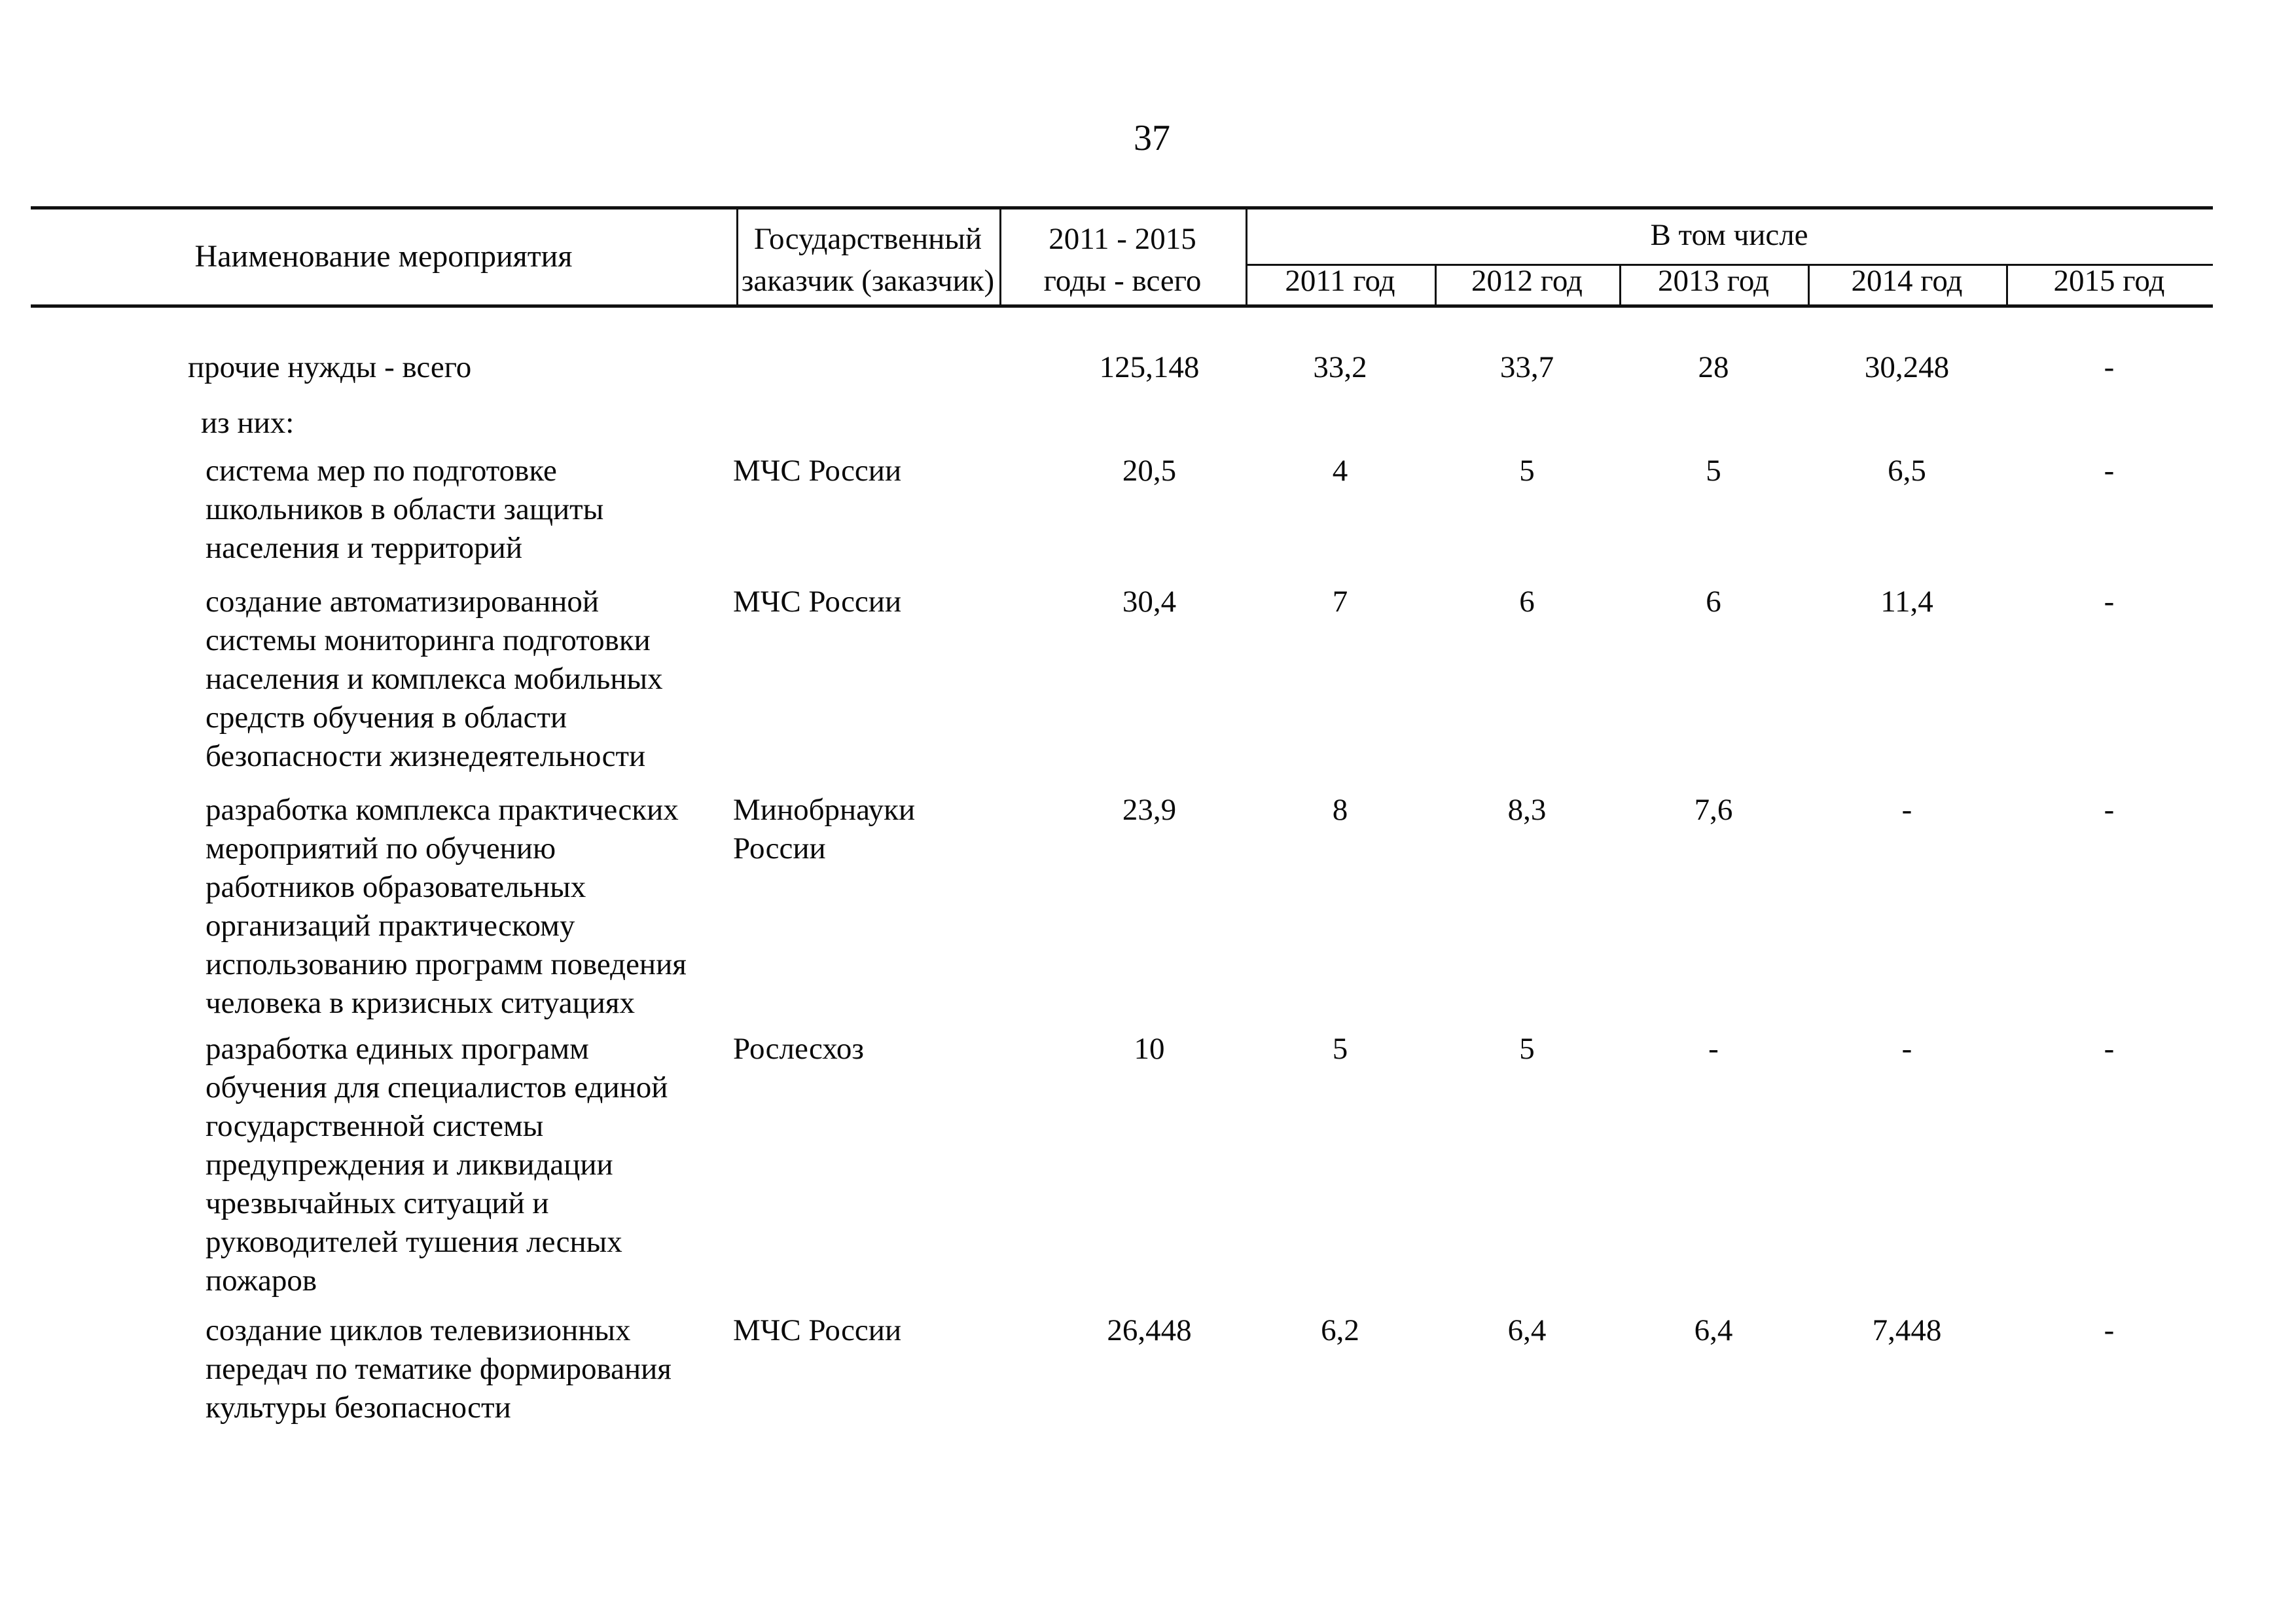 This screenshot has height=1623, width=2296. Describe the element at coordinates (1527, 1330) in the screenshot. I see `row-value-2012: 6,4` at that location.